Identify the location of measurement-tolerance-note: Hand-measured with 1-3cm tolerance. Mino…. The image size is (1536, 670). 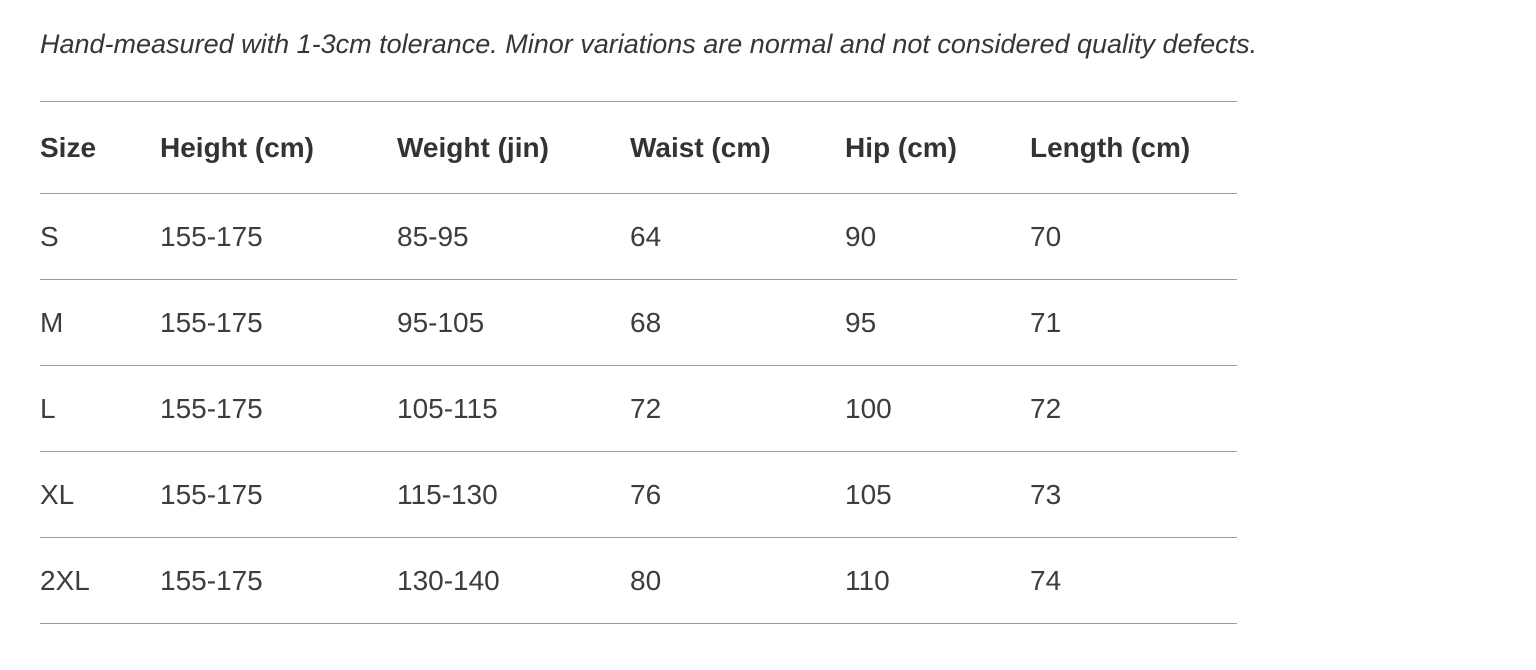
(649, 44).